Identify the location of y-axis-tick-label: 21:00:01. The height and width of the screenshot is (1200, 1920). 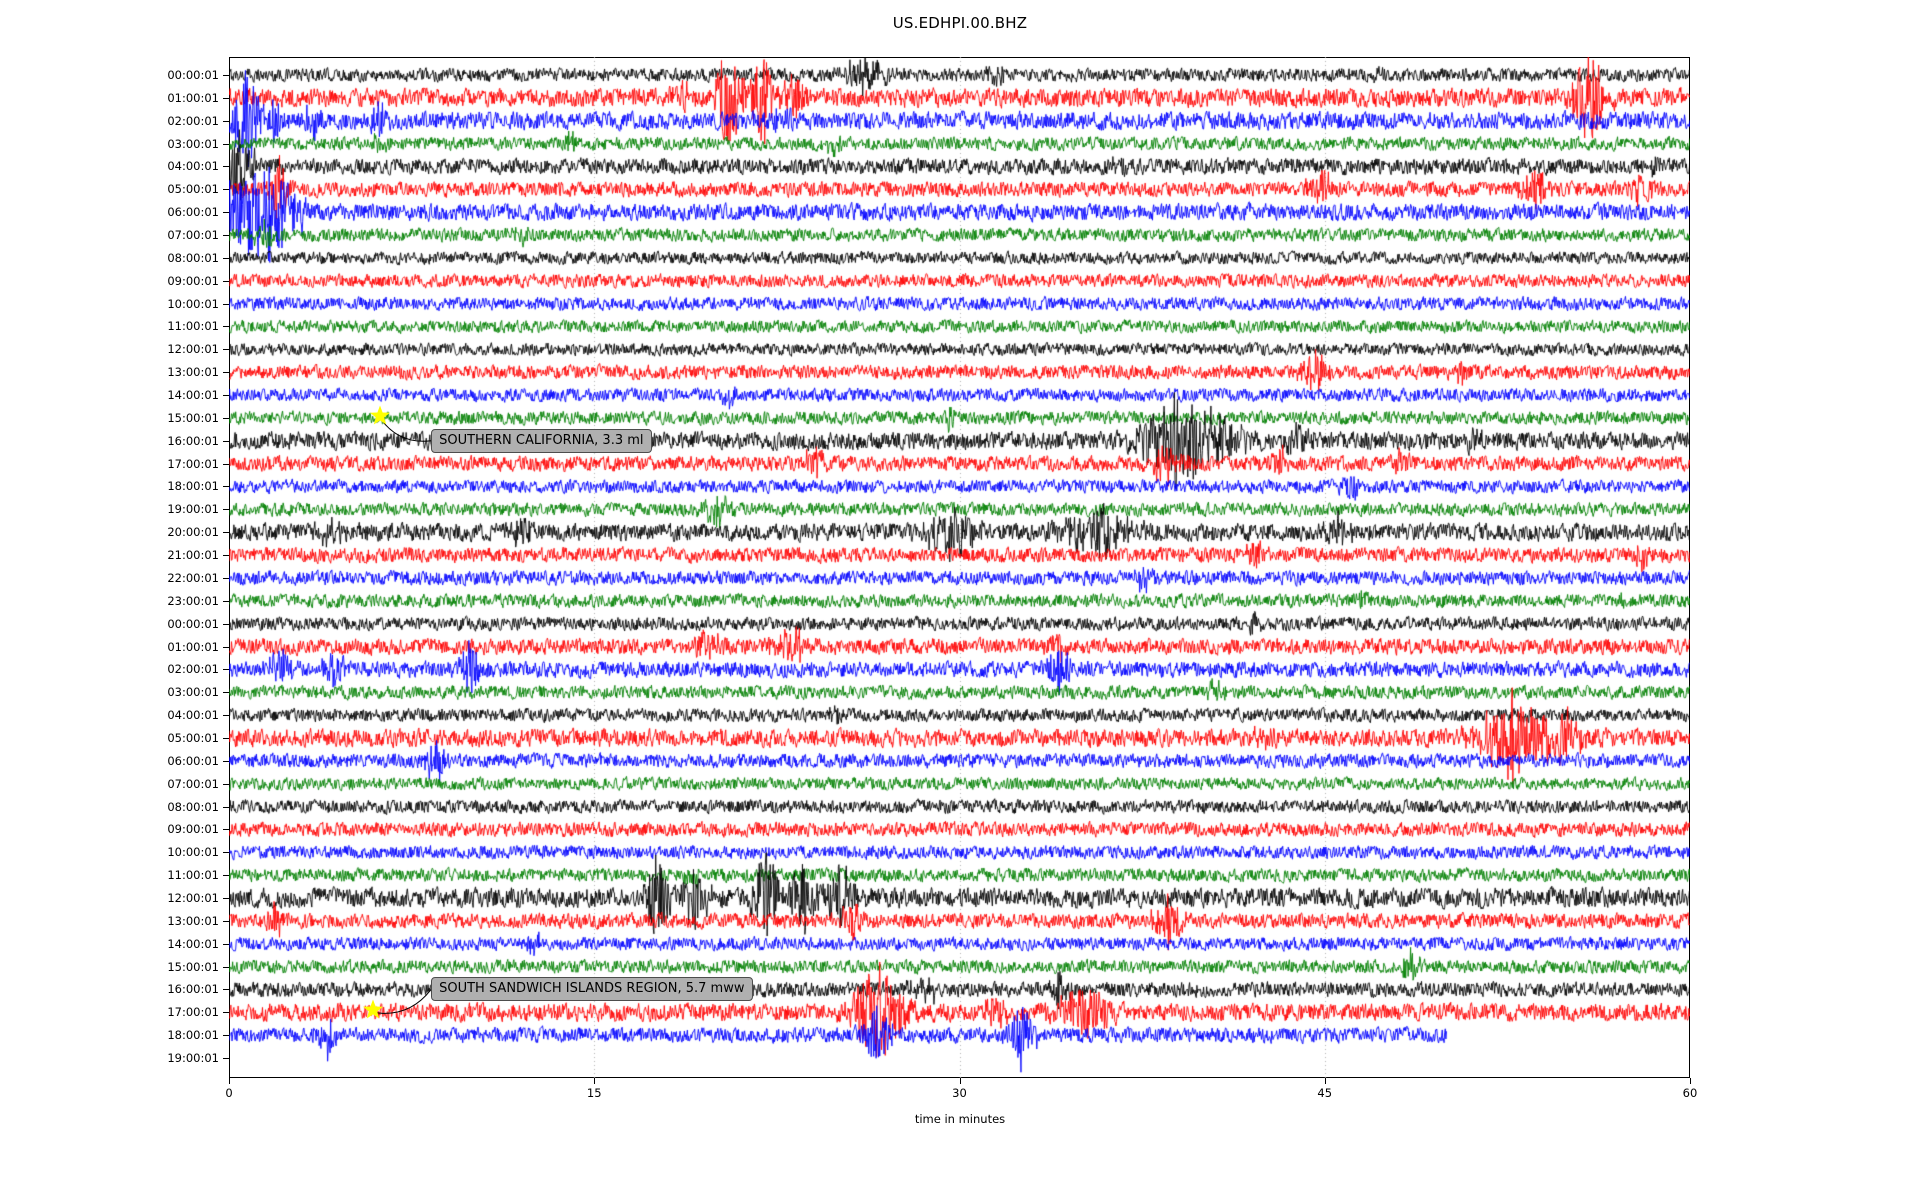
(193, 555).